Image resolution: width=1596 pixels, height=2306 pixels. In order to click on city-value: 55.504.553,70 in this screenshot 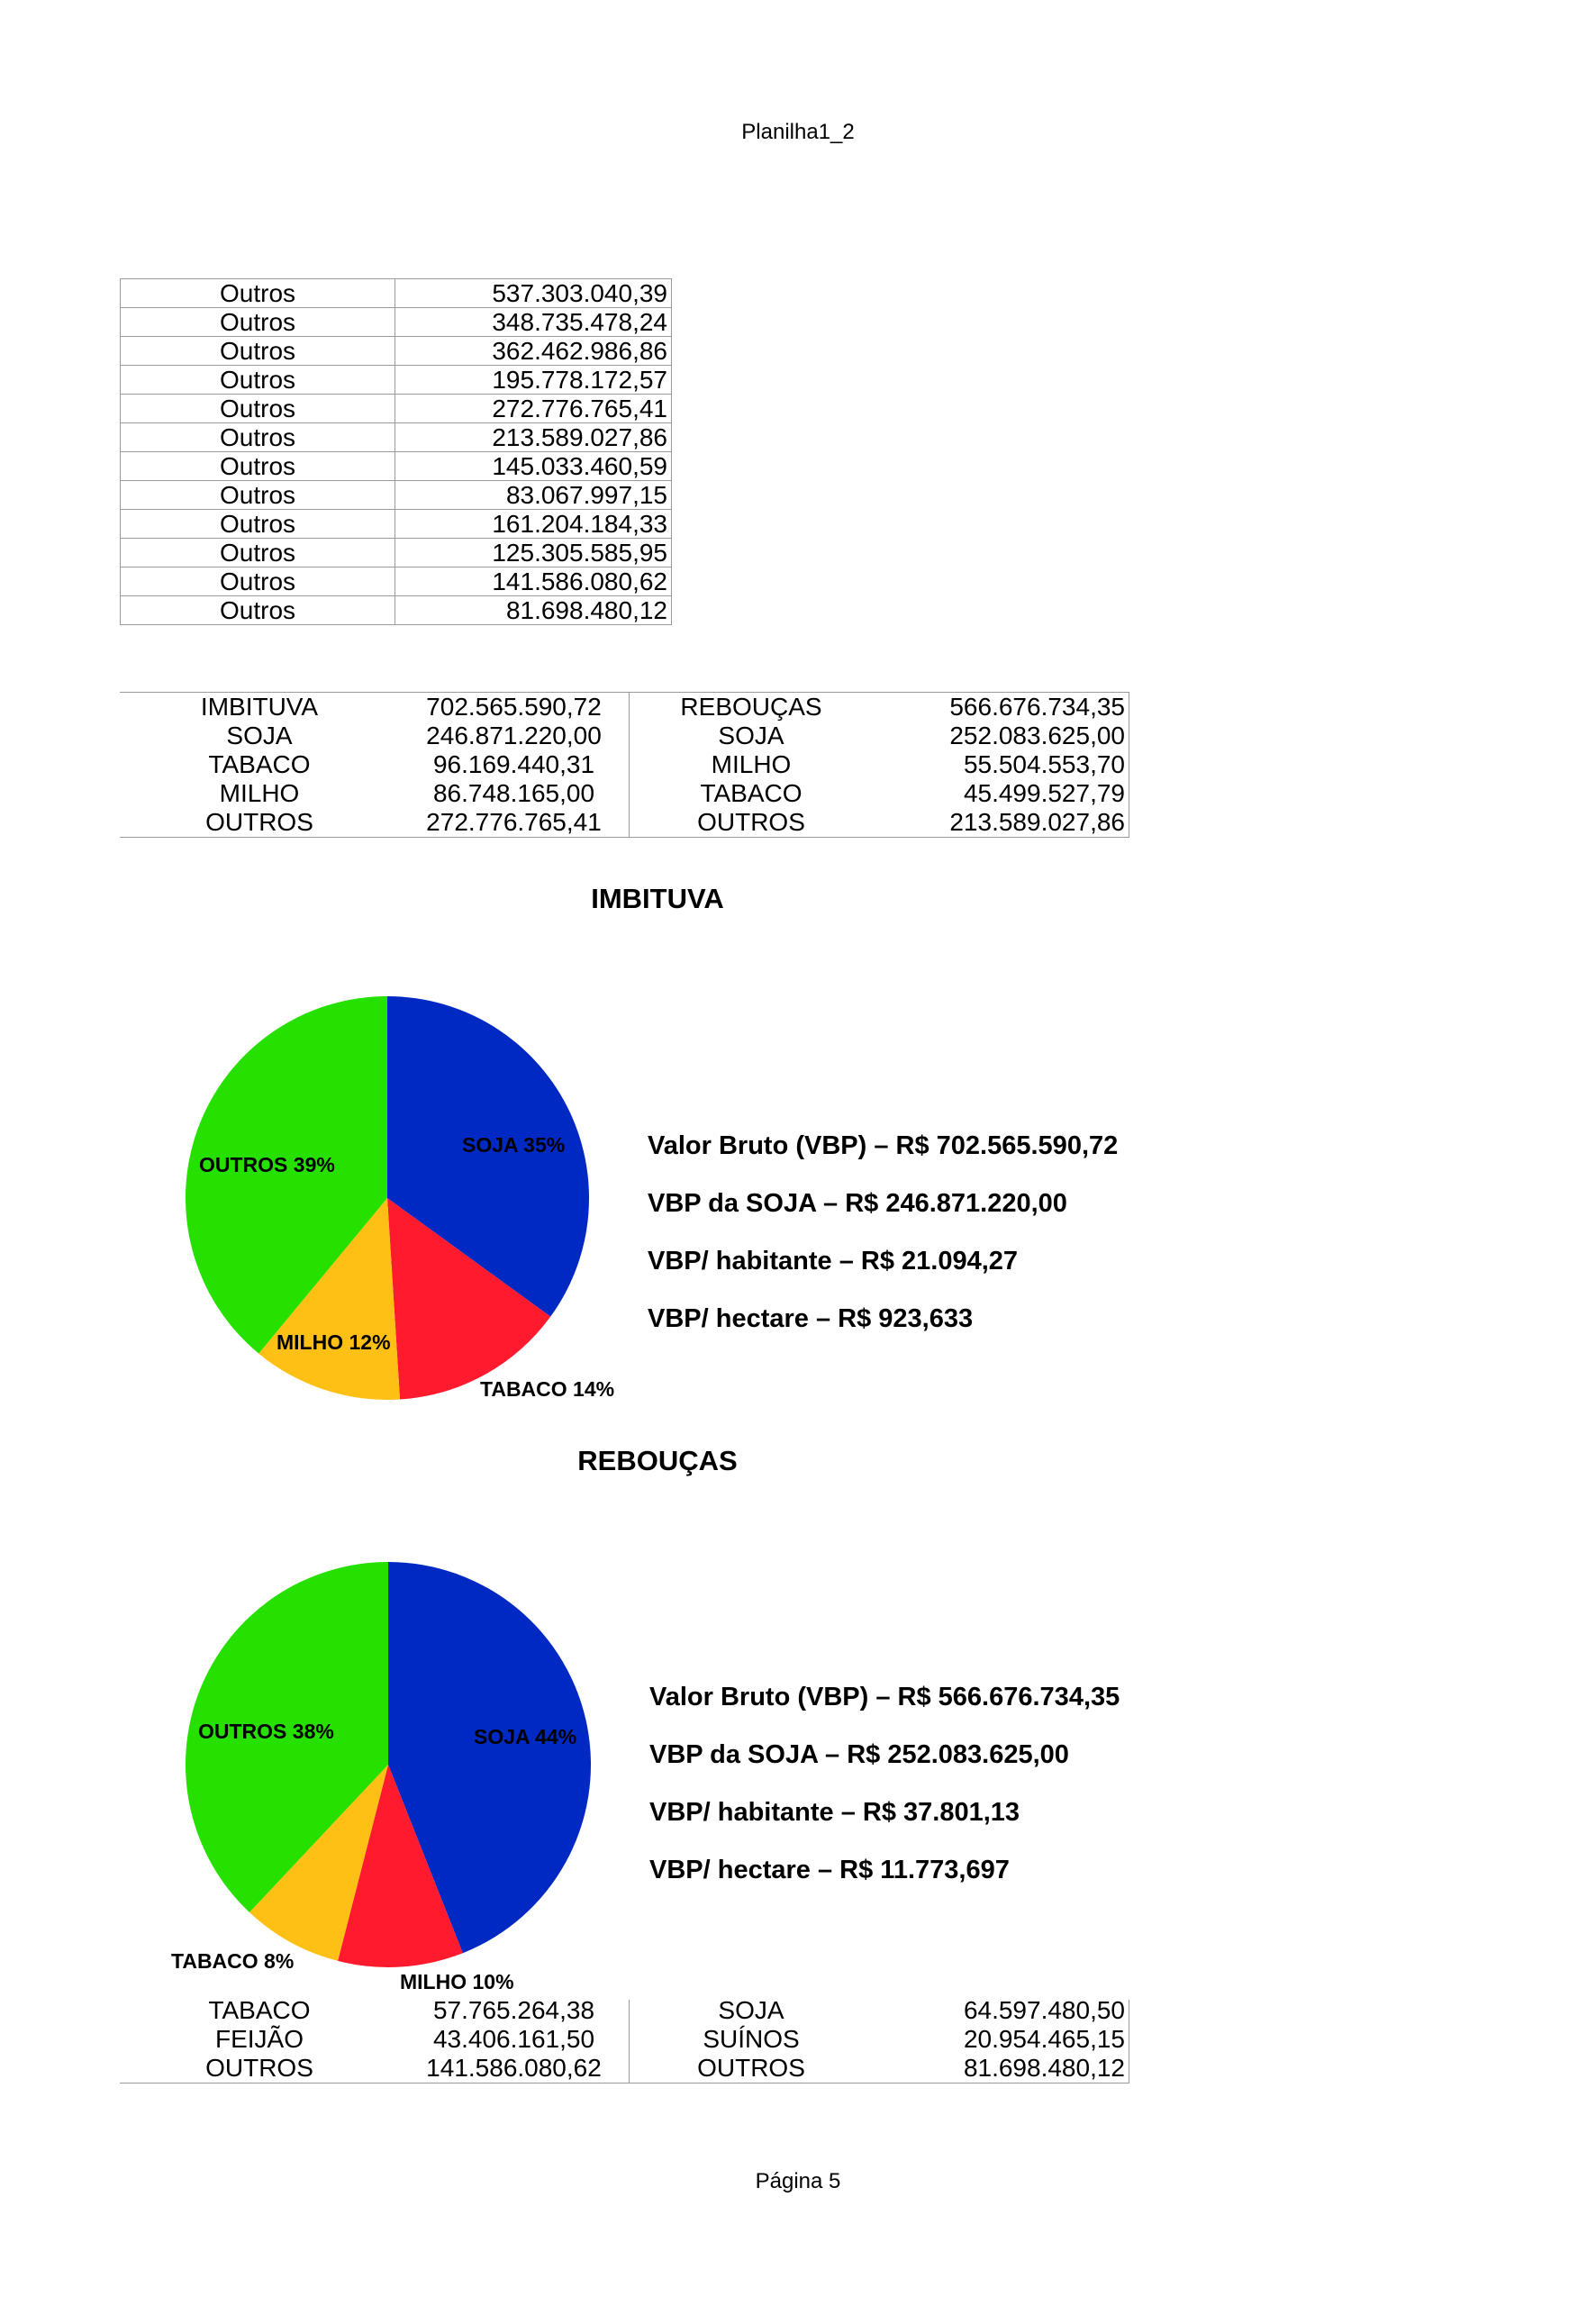, I will do `click(1001, 764)`.